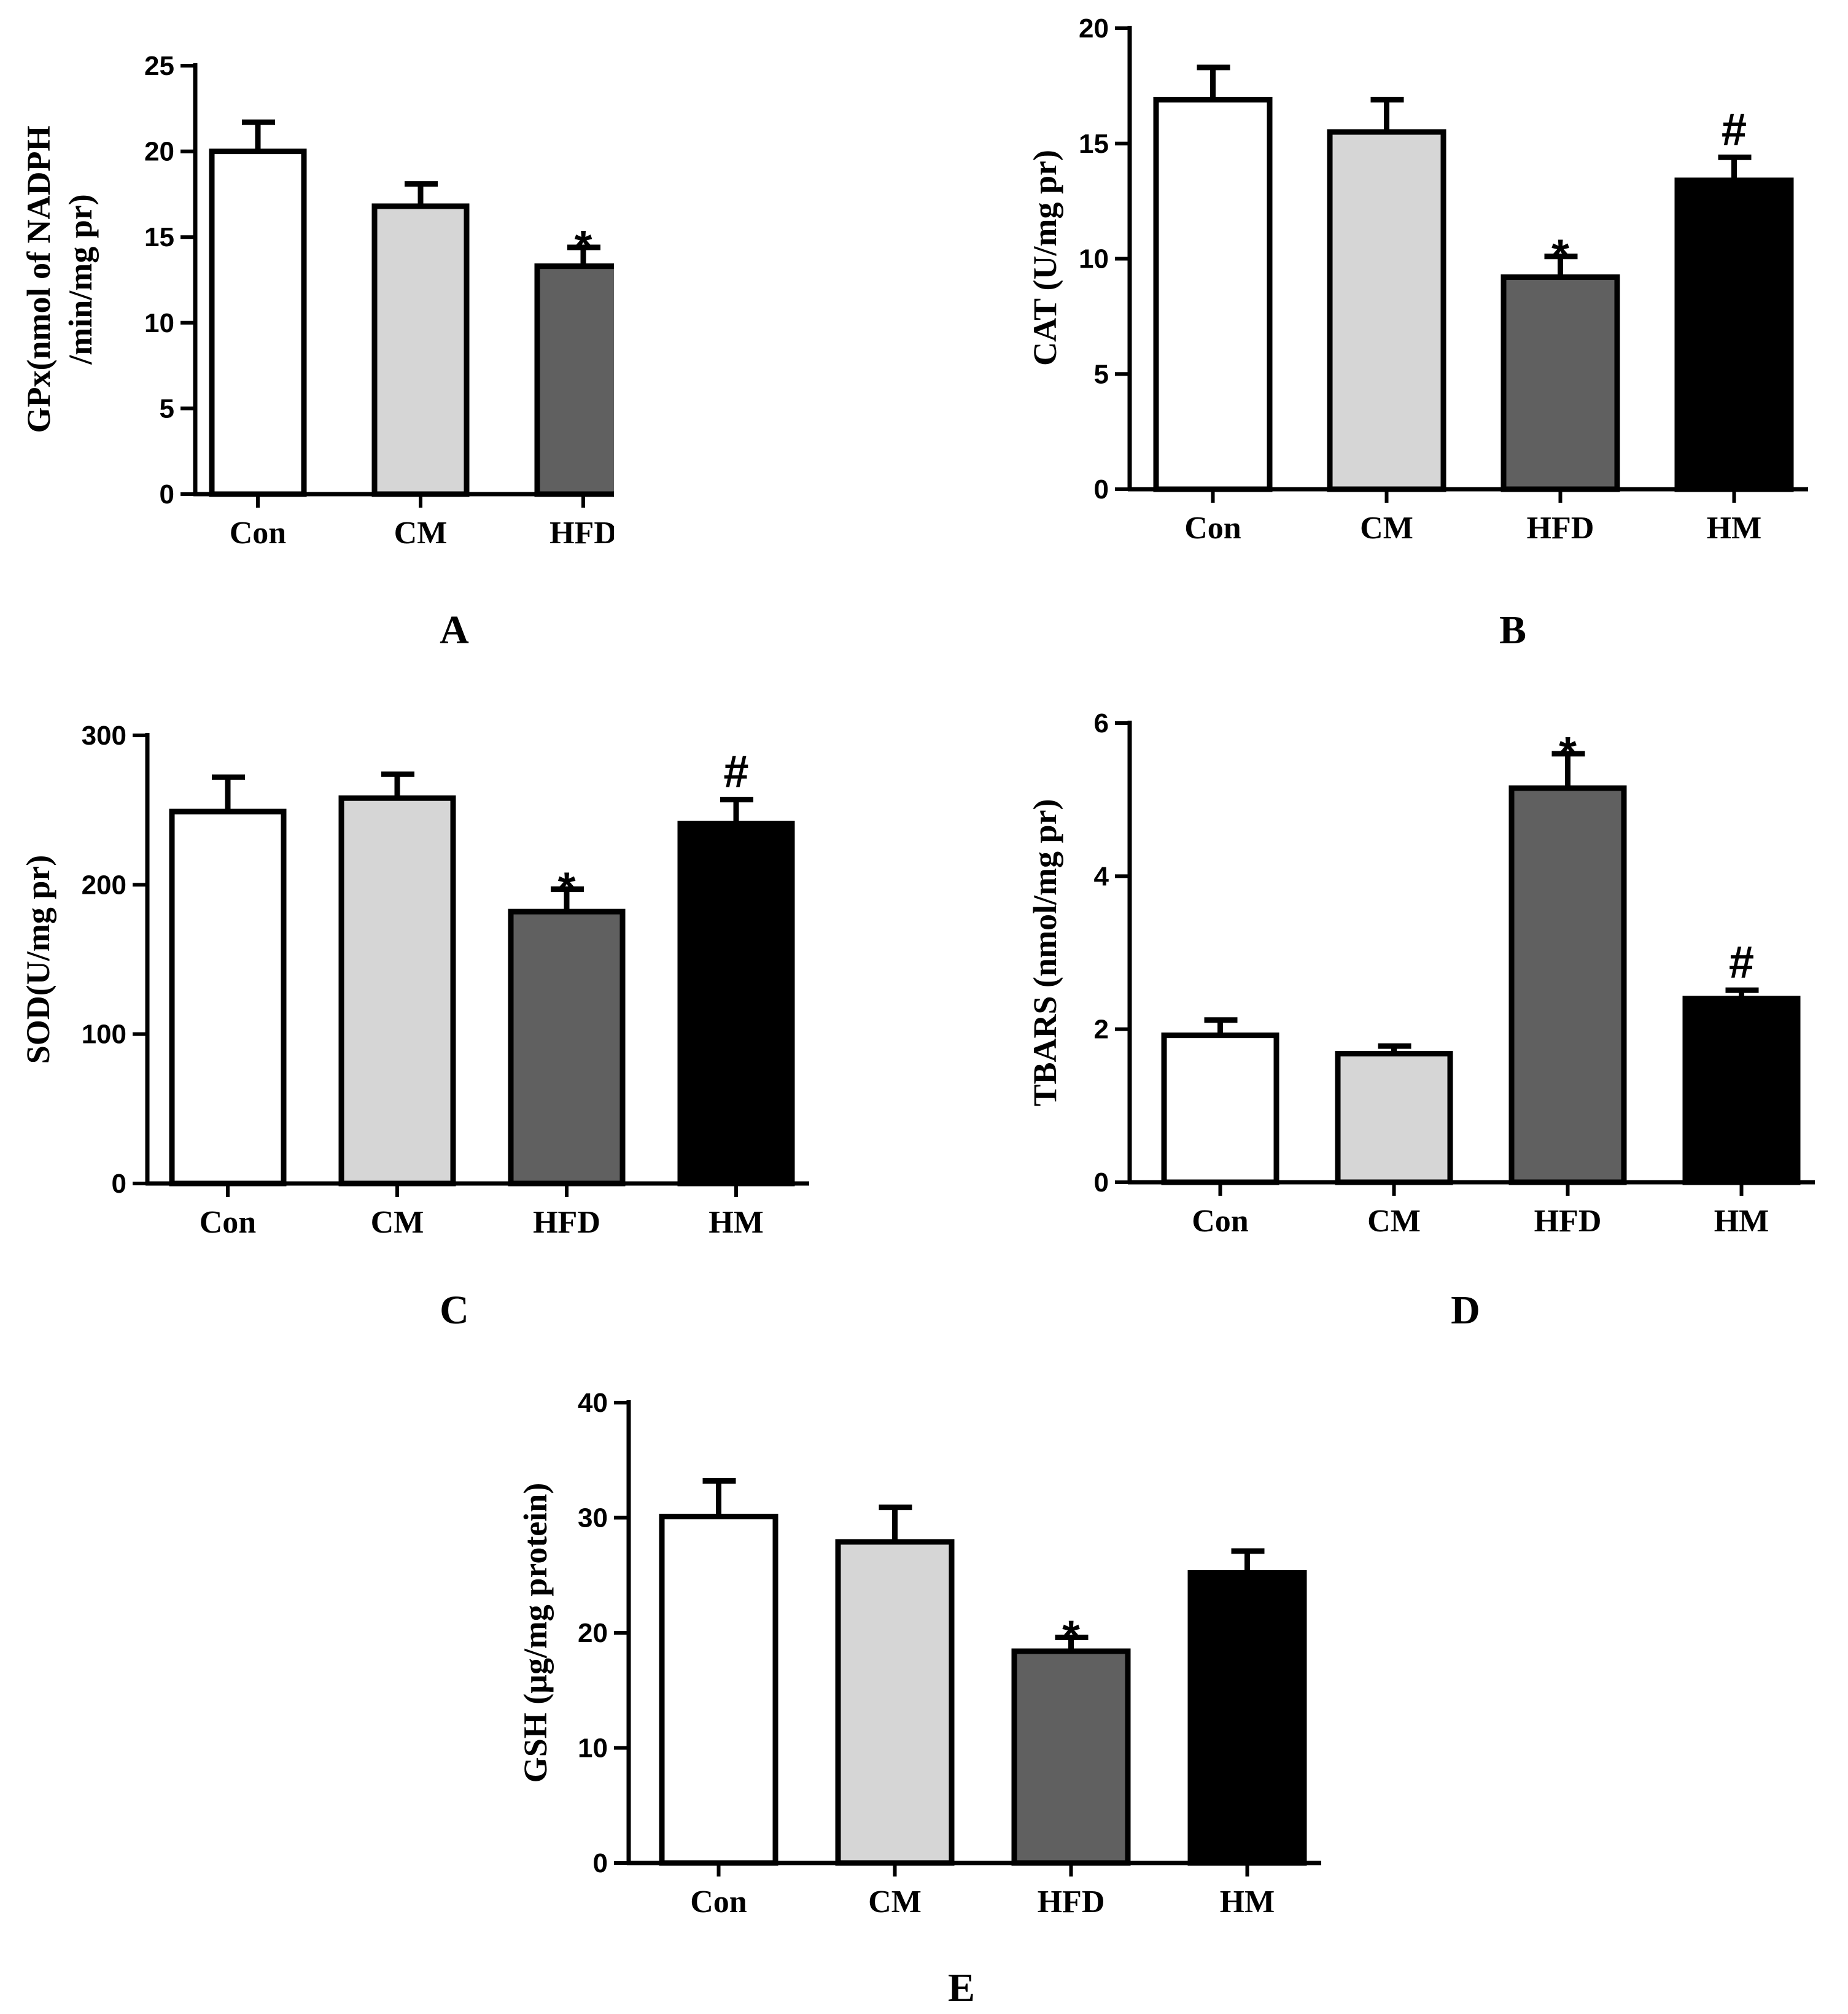 The width and height of the screenshot is (1848, 2014). Describe the element at coordinates (39, 279) in the screenshot. I see `y-axis-label-line-1: GPx(nmol of NADPH` at that location.